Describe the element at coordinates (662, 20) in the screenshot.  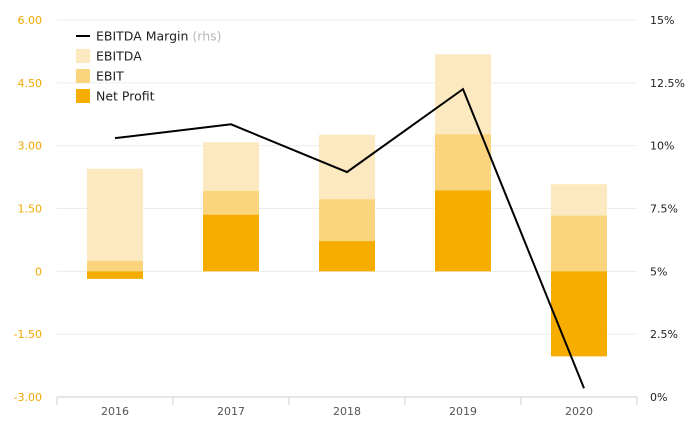
I see `y-right-tick-label: 15%` at that location.